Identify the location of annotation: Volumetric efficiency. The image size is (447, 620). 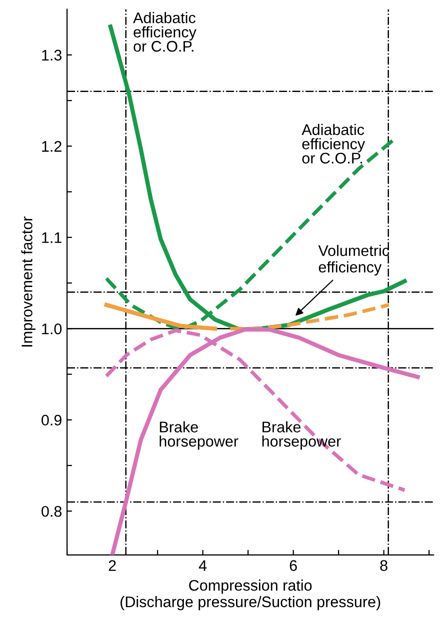
(354, 260).